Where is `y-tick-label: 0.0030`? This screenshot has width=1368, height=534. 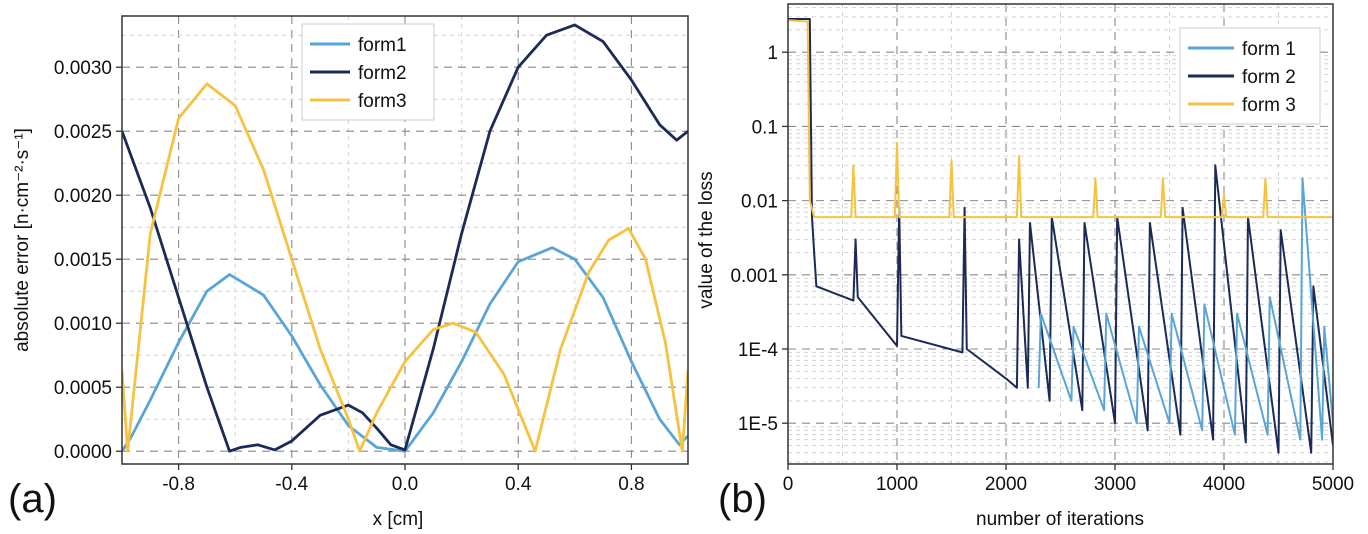 y-tick-label: 0.0030 is located at coordinates (83, 68).